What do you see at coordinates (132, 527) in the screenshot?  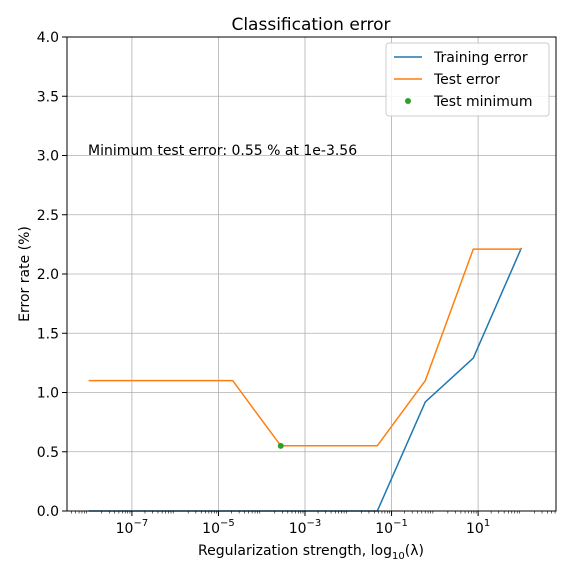 I see `x-tick-label: 10⁻⁷` at bounding box center [132, 527].